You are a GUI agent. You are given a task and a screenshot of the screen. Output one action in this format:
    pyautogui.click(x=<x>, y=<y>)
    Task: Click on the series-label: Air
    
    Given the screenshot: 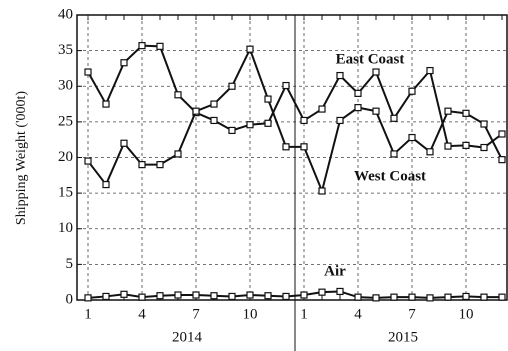 What is the action you would take?
    pyautogui.click(x=335, y=271)
    